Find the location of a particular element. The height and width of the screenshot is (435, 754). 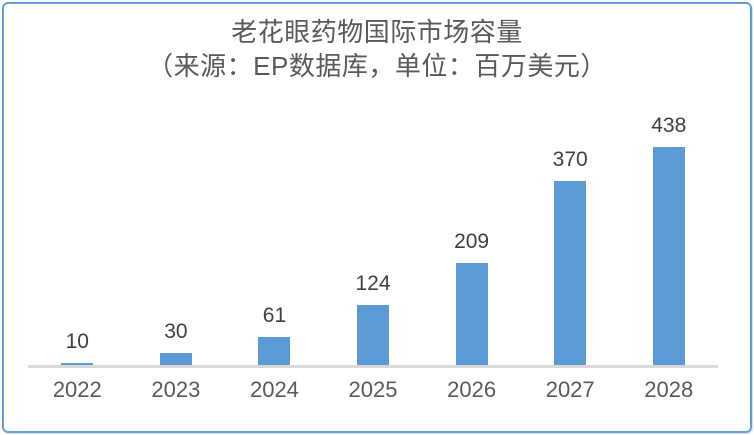

data-label: 124 is located at coordinates (373, 283).